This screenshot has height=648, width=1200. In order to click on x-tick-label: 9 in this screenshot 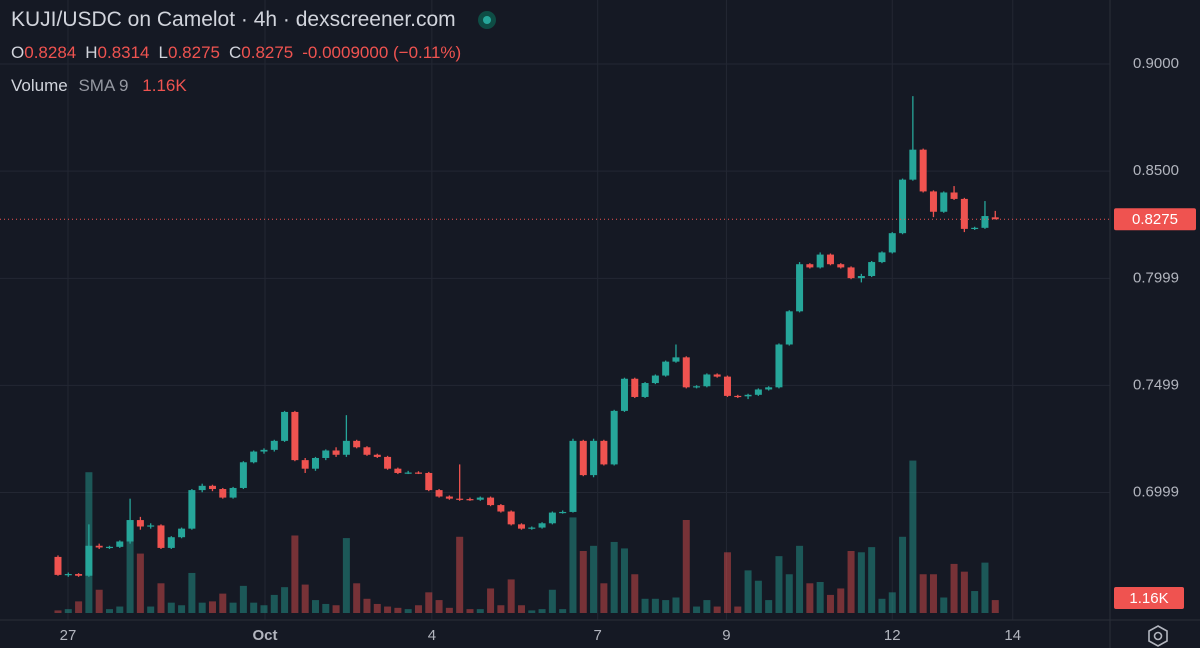, I will do `click(726, 635)`.